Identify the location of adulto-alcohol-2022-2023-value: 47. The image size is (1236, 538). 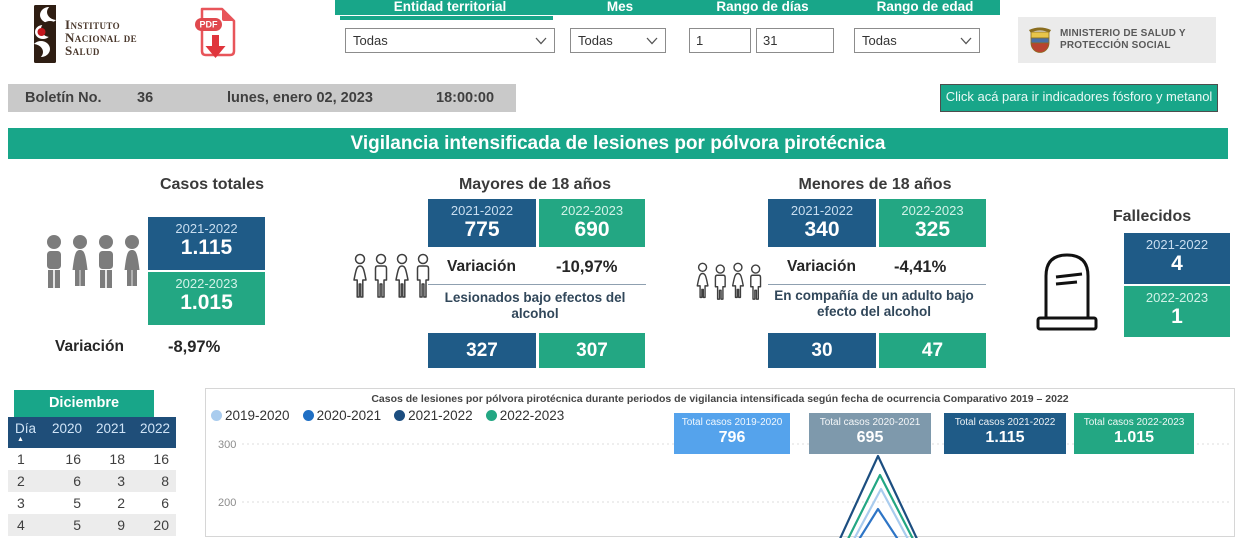
(932, 350).